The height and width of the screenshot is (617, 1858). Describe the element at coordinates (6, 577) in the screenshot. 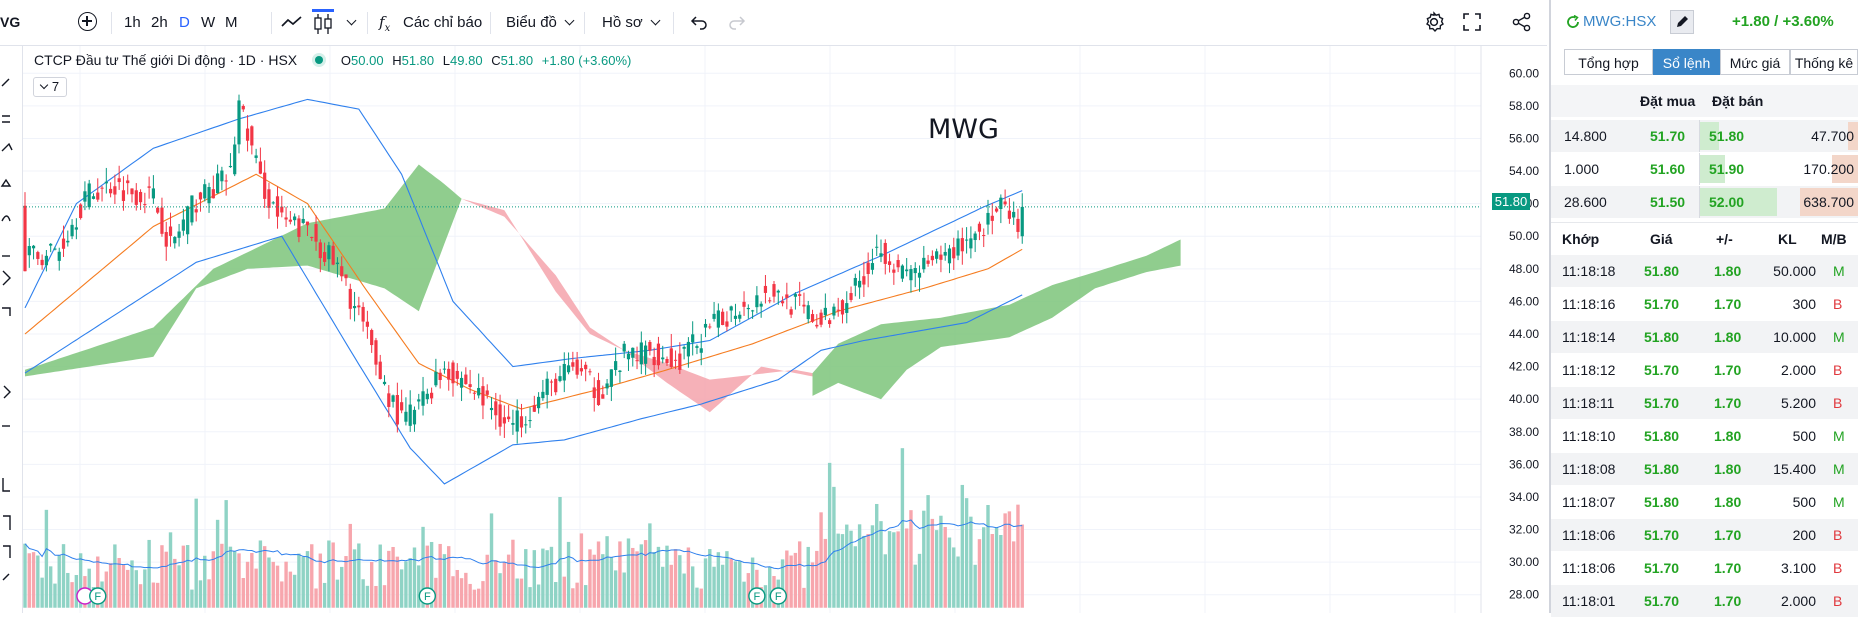

I see `favorites-tool-icon` at that location.